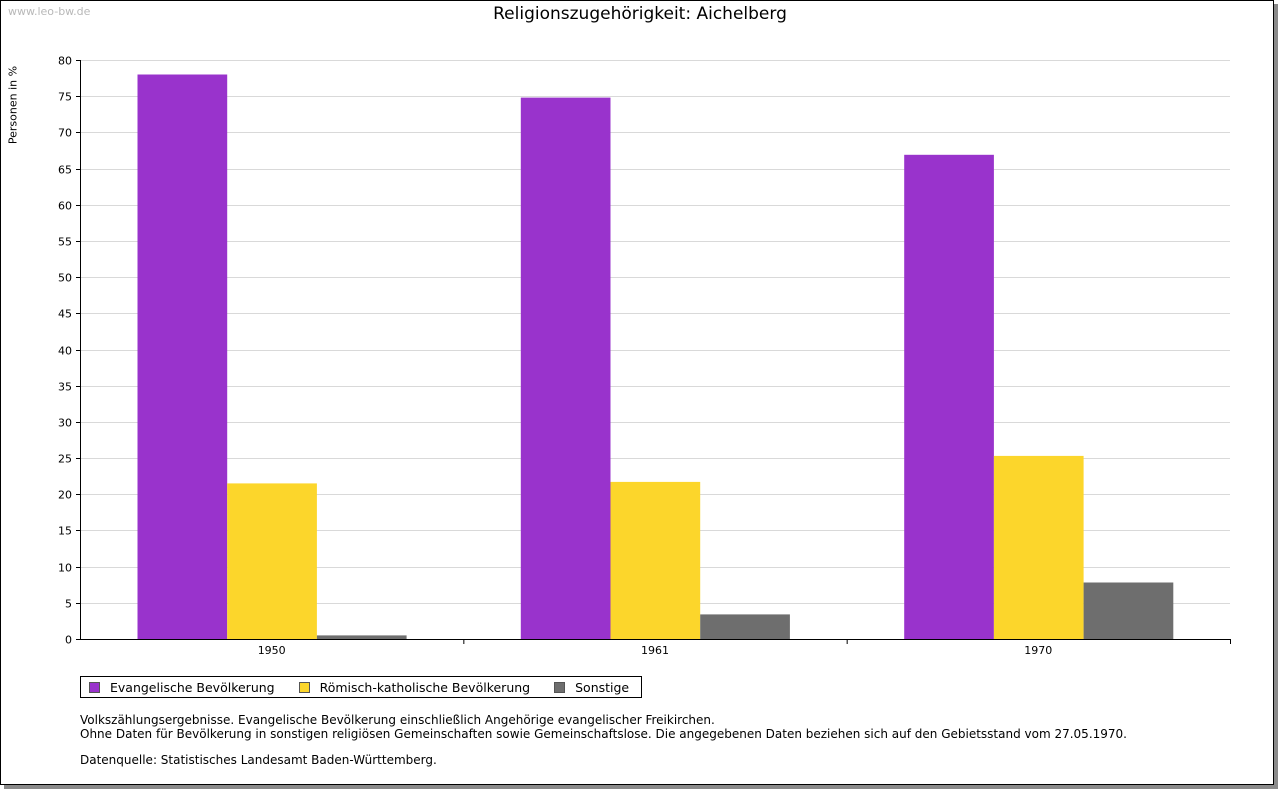 The width and height of the screenshot is (1280, 791). Describe the element at coordinates (68, 640) in the screenshot. I see `y-tick-label: 0` at that location.